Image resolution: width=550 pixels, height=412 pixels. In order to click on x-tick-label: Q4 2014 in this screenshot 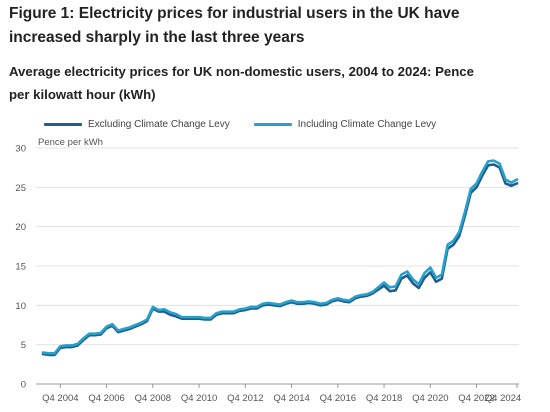, I will do `click(291, 398)`.